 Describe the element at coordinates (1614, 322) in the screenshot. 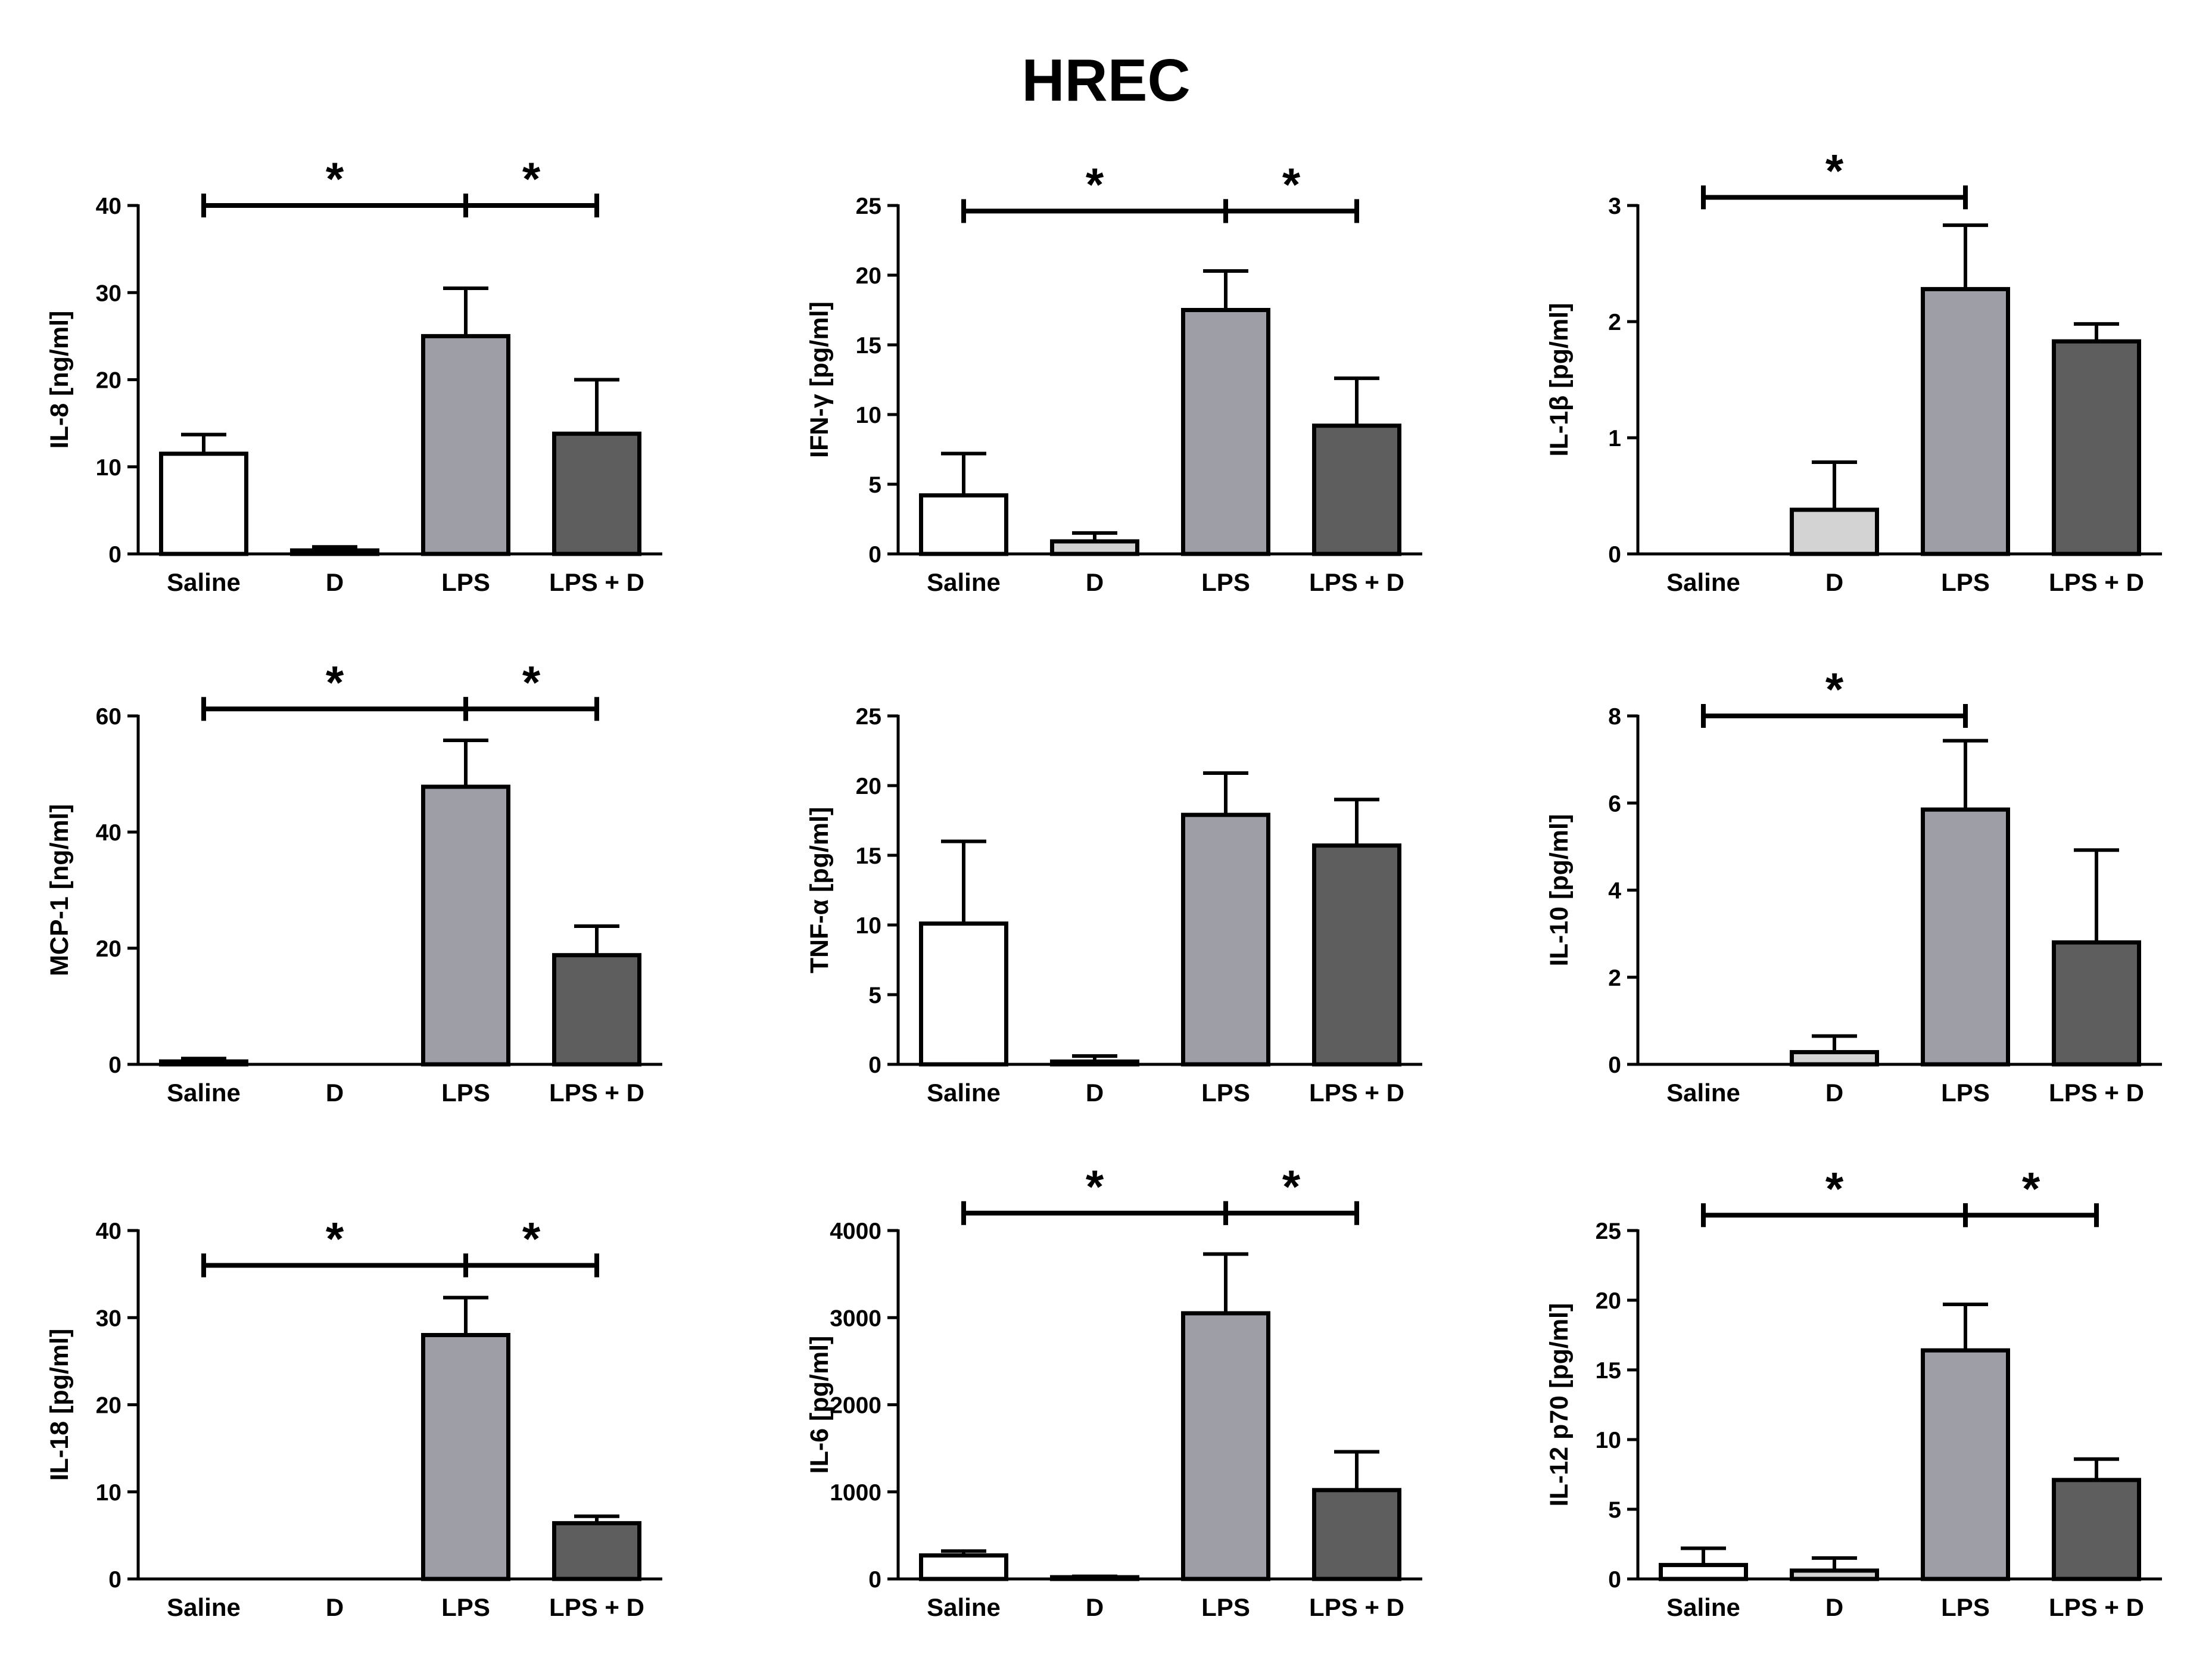

I see `y-tick-label-3: 2` at that location.